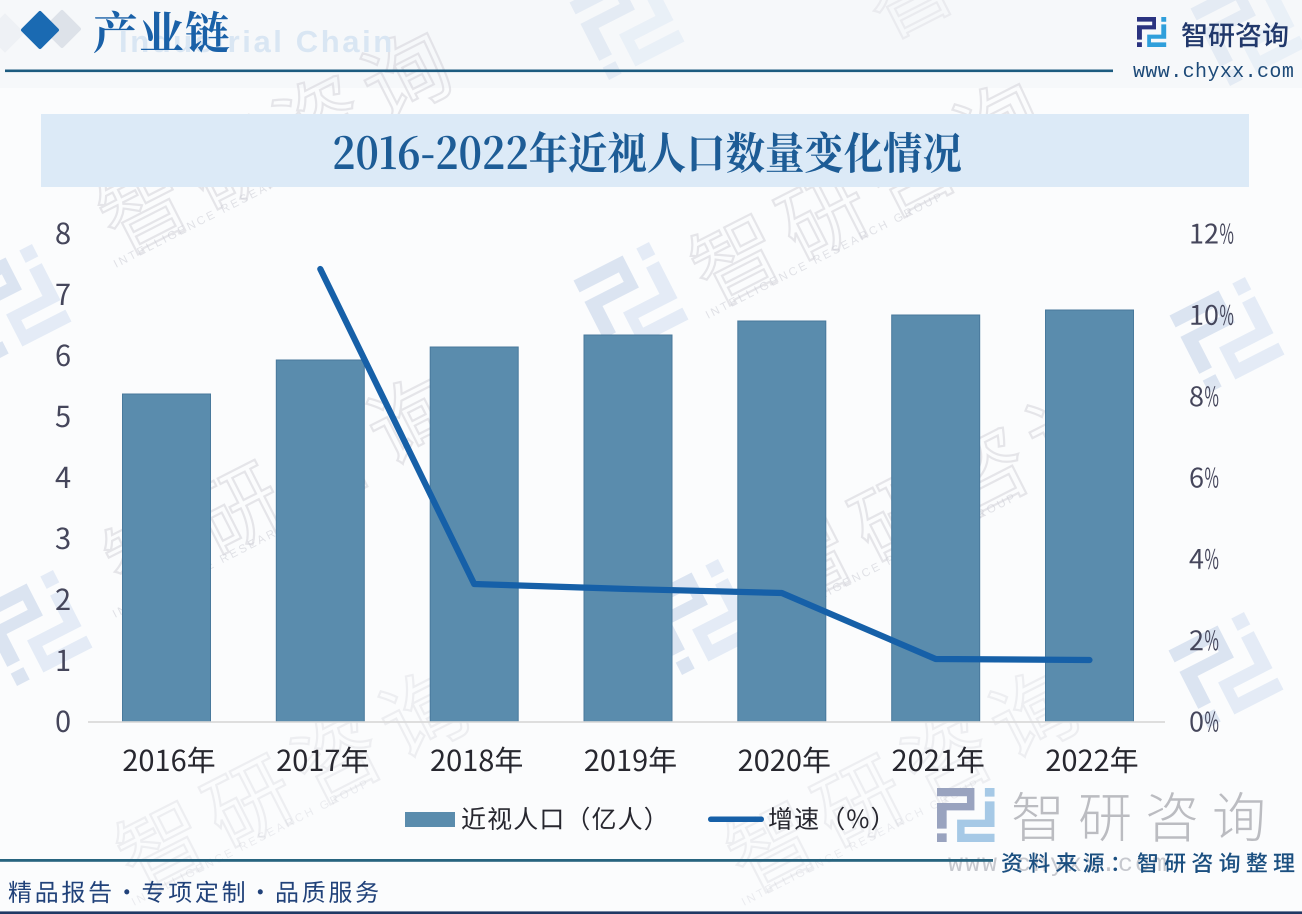  I want to click on svg-text: Industrial Chain, so click(257, 41).